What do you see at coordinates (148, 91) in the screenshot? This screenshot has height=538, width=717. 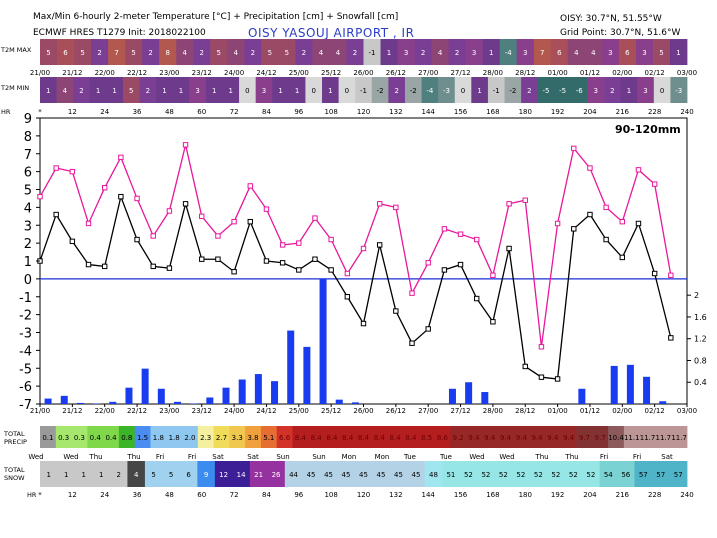 I see `t2m-min-value: 2` at bounding box center [148, 91].